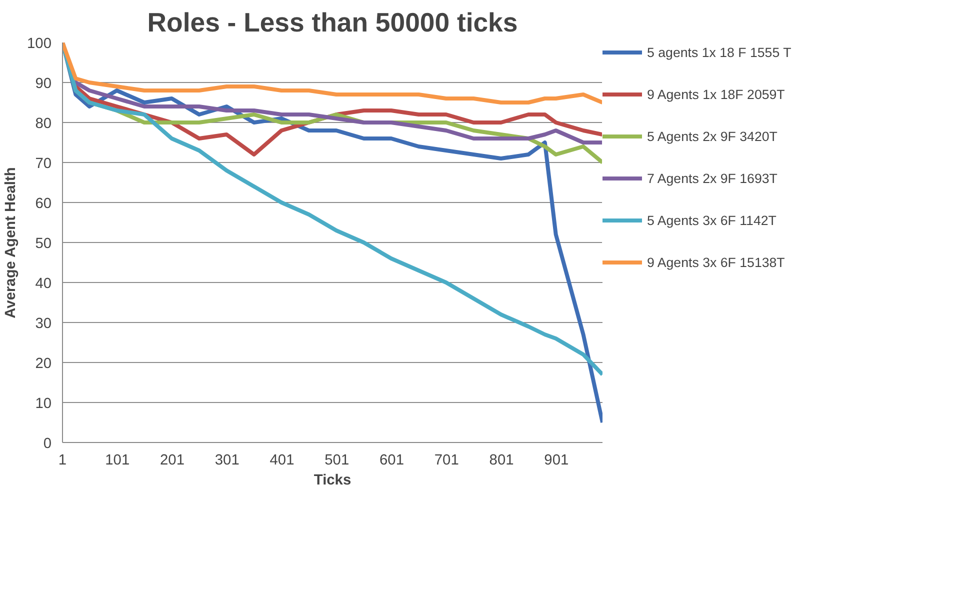 This screenshot has height=614, width=970. I want to click on legend-label: 9 Agents 3x 6F 15138T, so click(716, 263).